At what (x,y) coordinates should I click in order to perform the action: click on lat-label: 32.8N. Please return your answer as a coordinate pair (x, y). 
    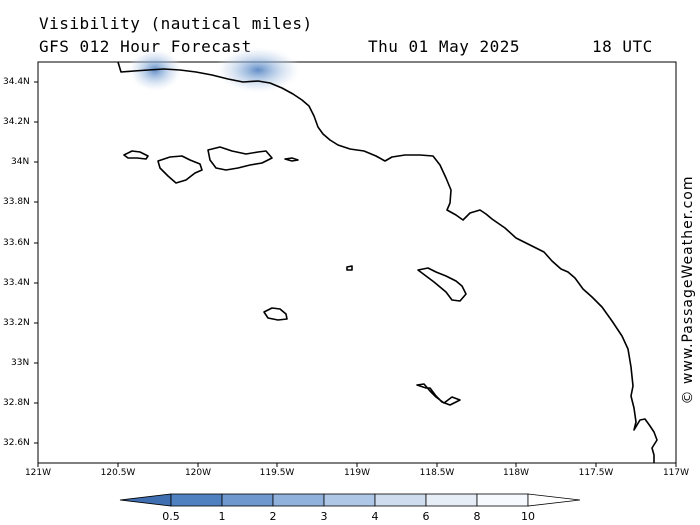
    Looking at the image, I should click on (16, 403).